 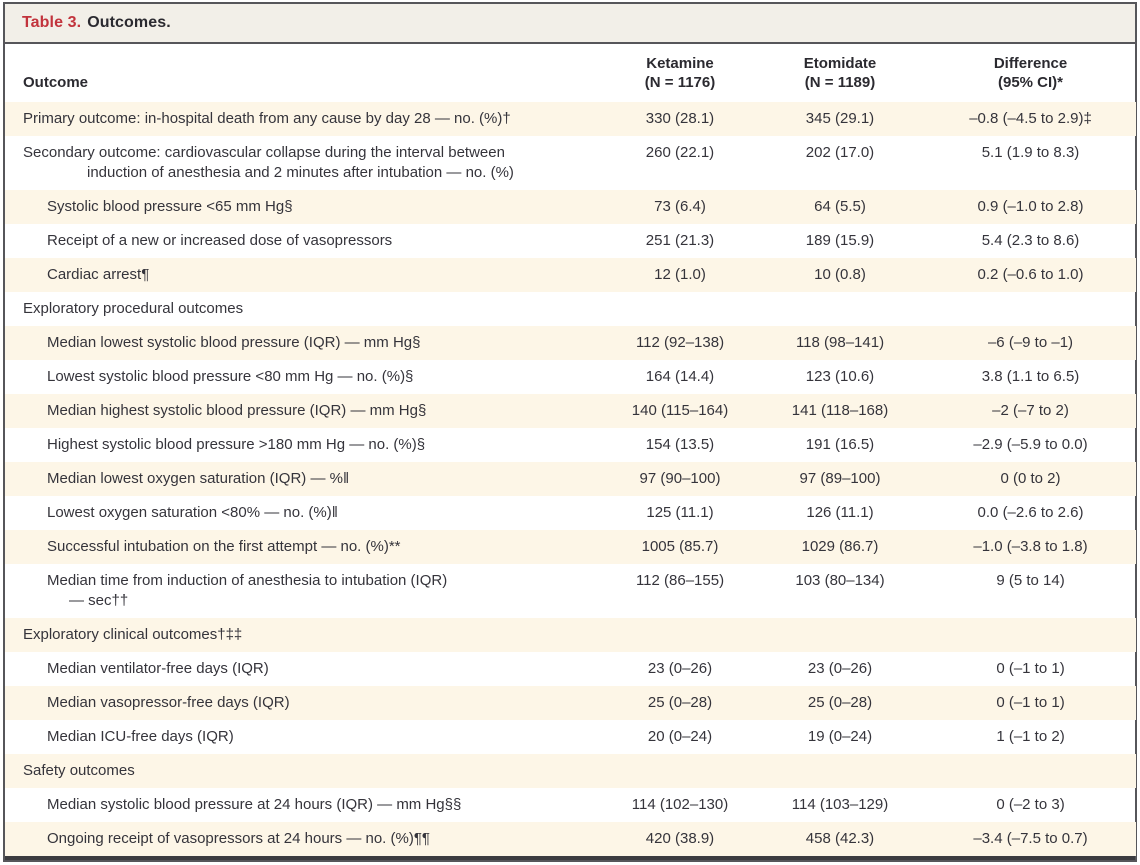 I want to click on column-header-ketamine-n: (N = 1176), so click(x=680, y=82).